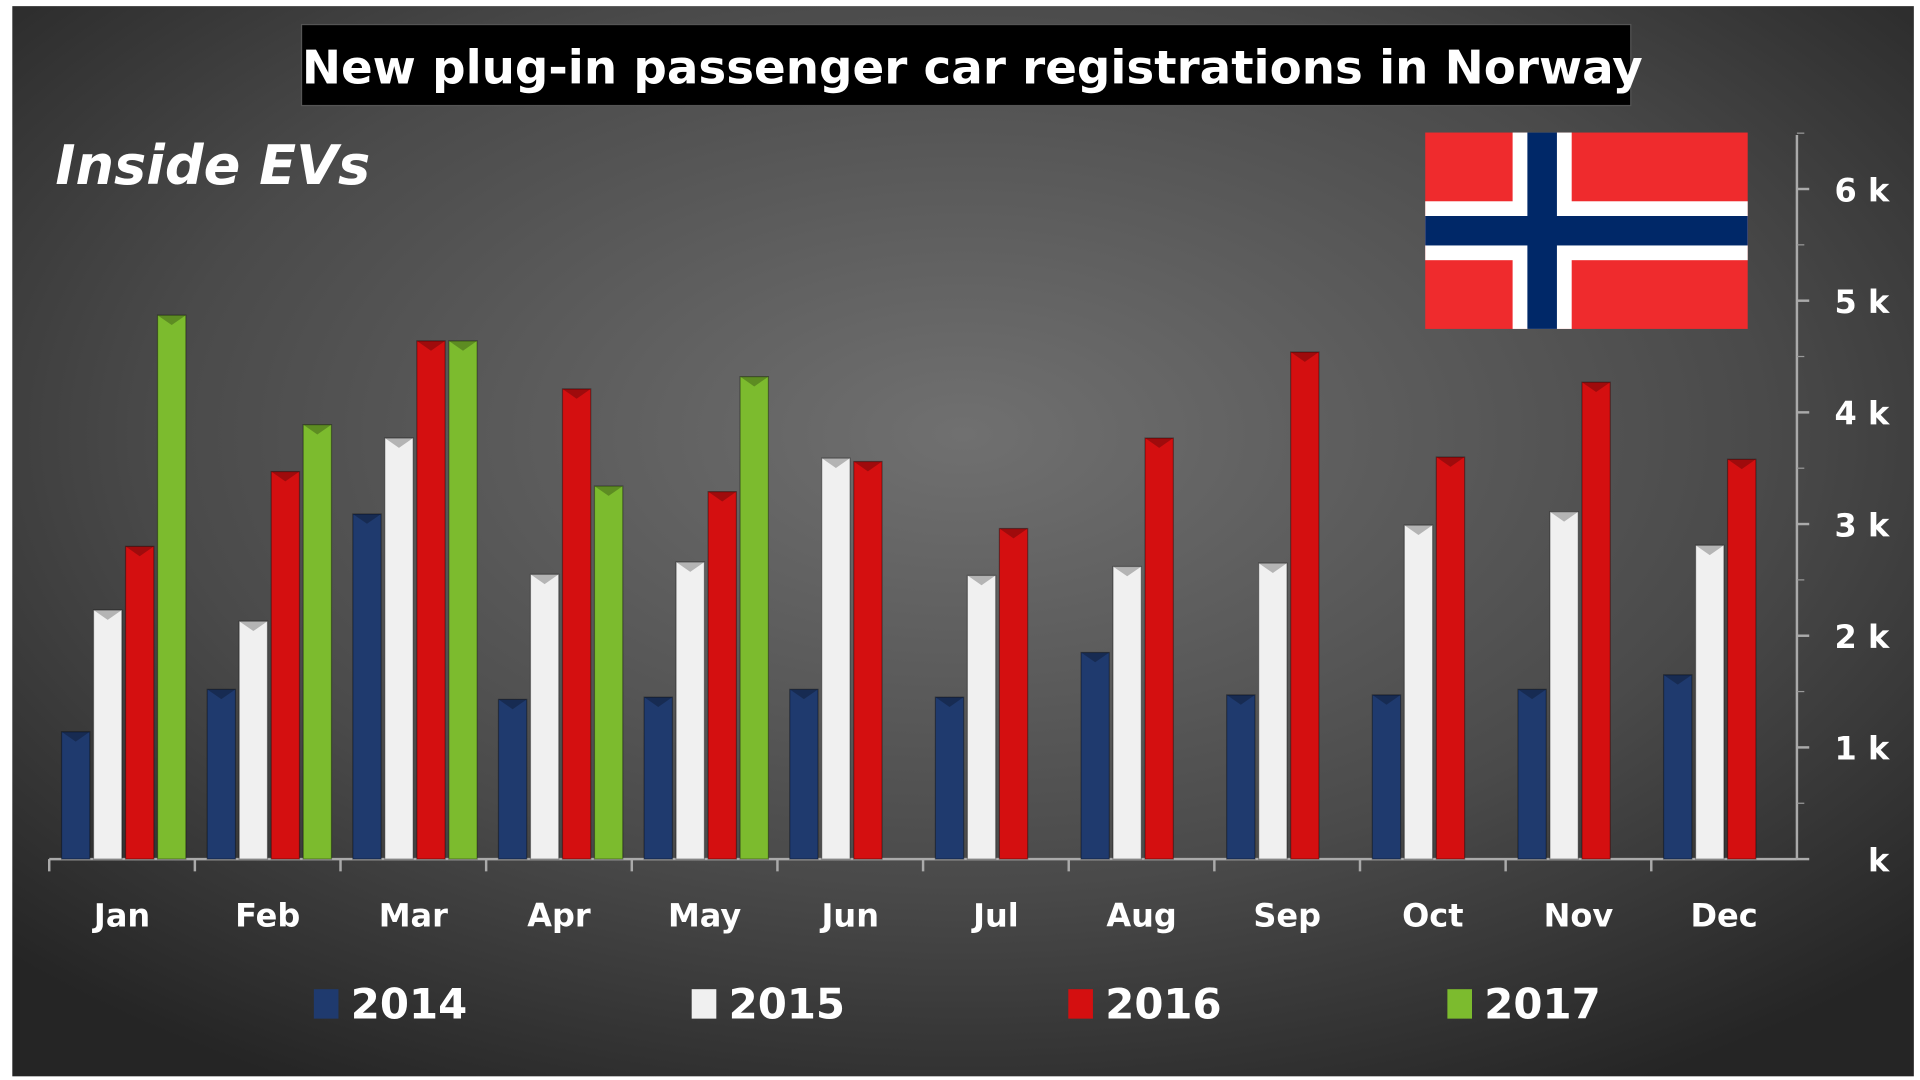 The height and width of the screenshot is (1080, 1920). What do you see at coordinates (1862, 190) in the screenshot?
I see `y-tick-label: 6 k` at bounding box center [1862, 190].